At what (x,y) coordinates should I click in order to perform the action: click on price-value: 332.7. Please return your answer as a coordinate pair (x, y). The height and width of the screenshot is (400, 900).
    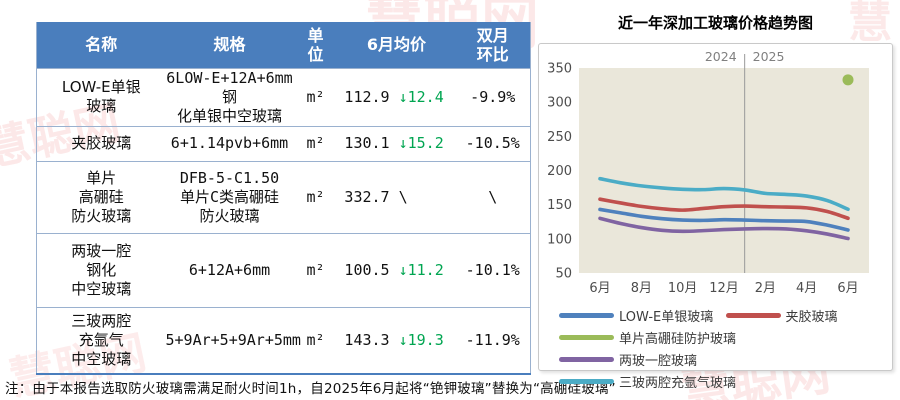
    Looking at the image, I should click on (367, 196).